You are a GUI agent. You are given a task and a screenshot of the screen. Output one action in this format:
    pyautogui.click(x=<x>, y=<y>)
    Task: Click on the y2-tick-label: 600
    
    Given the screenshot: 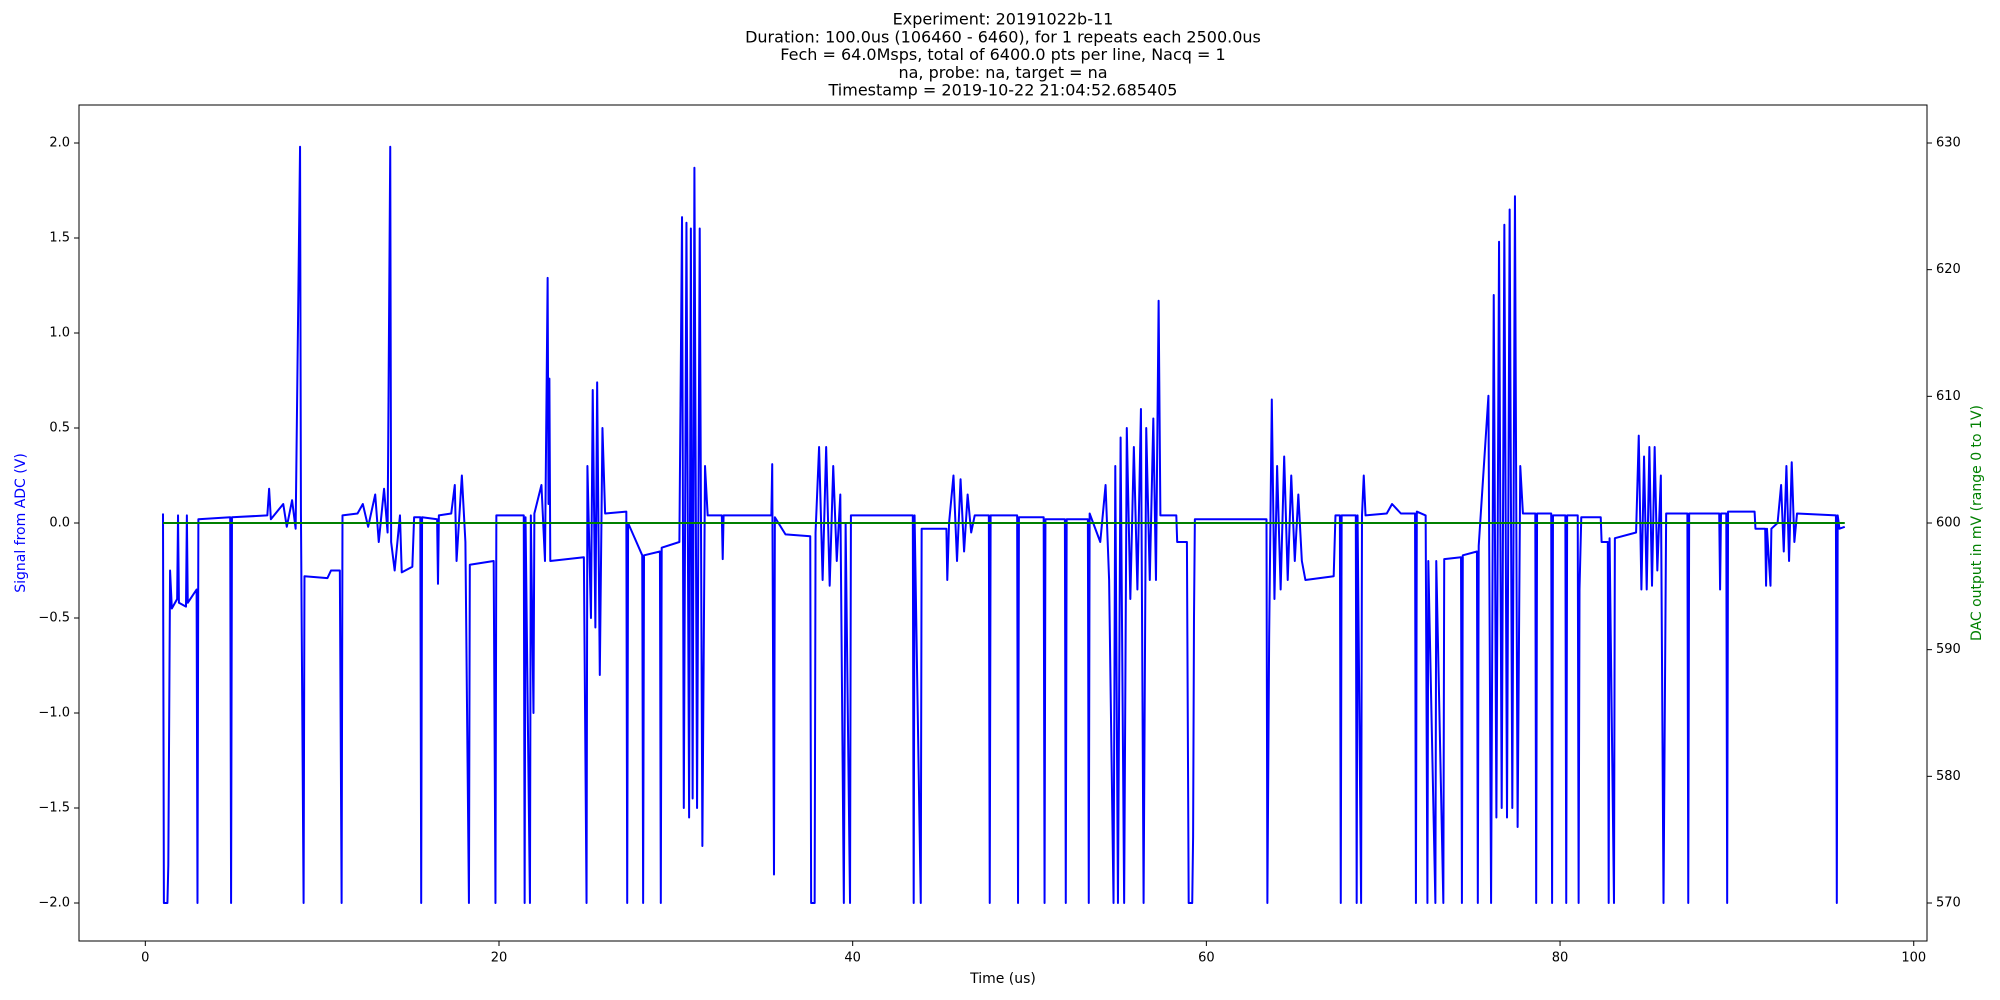 What is the action you would take?
    pyautogui.click(x=1948, y=523)
    